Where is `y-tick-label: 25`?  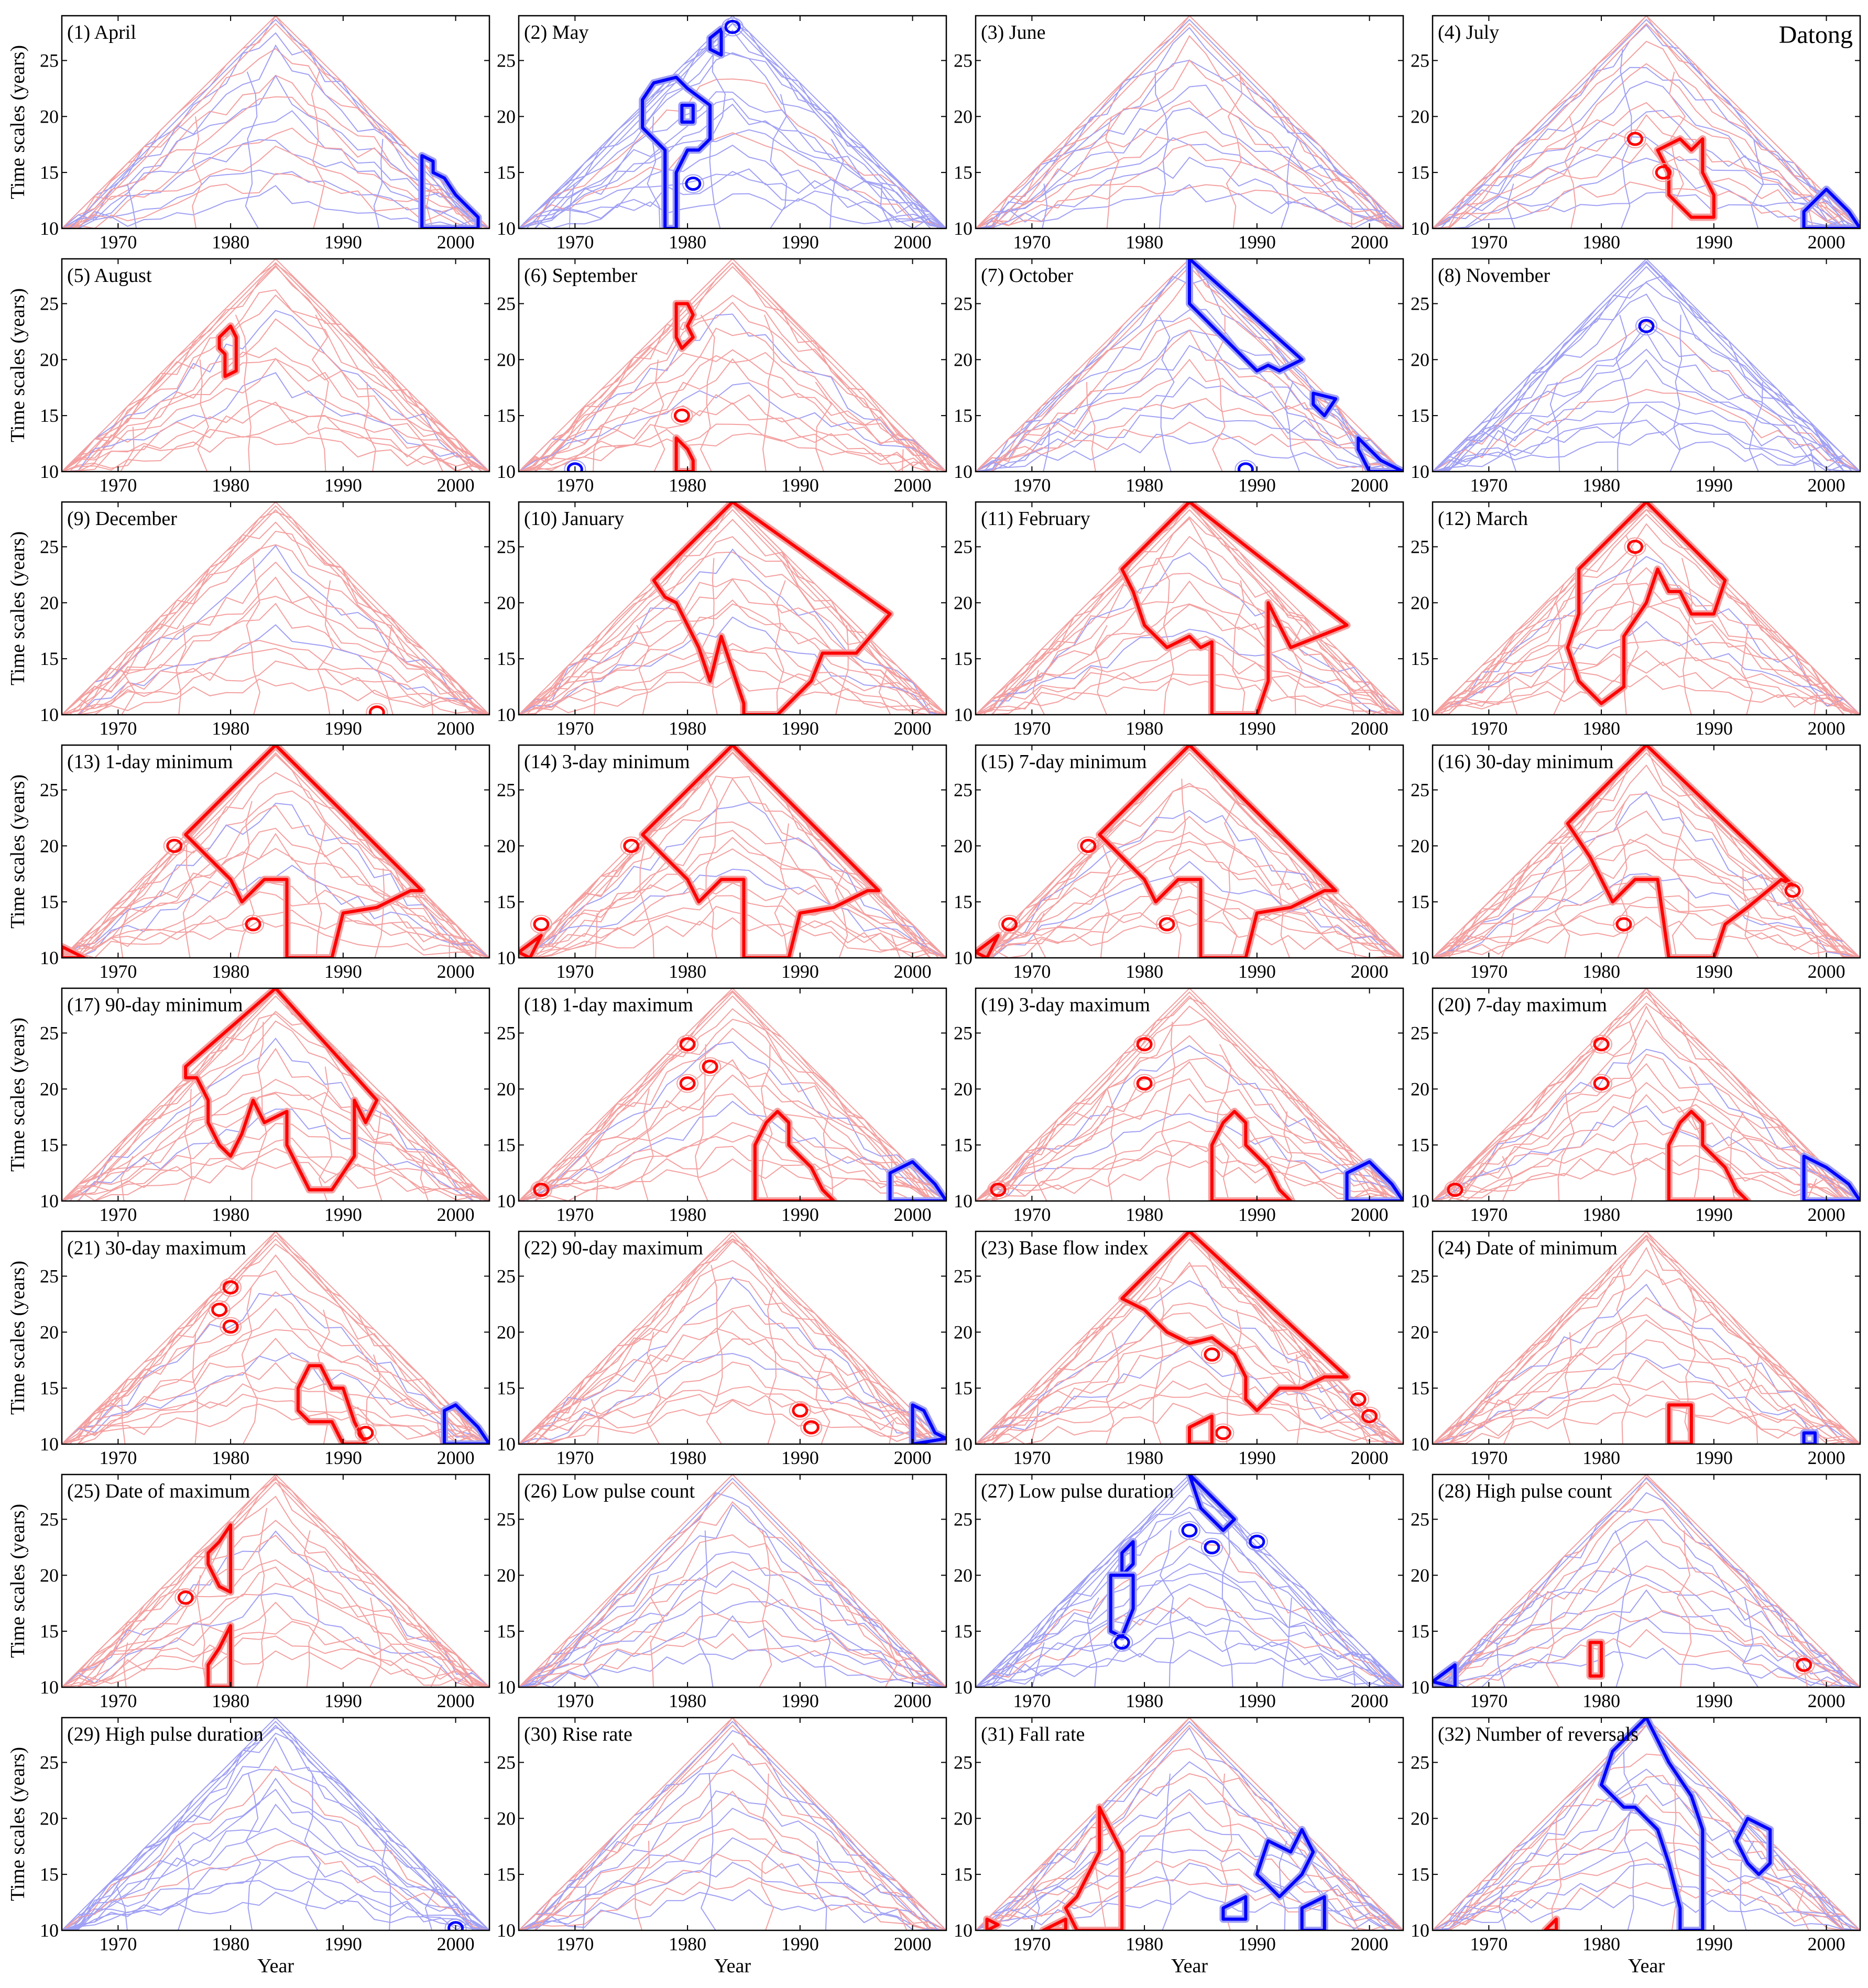 y-tick-label: 25 is located at coordinates (507, 1762).